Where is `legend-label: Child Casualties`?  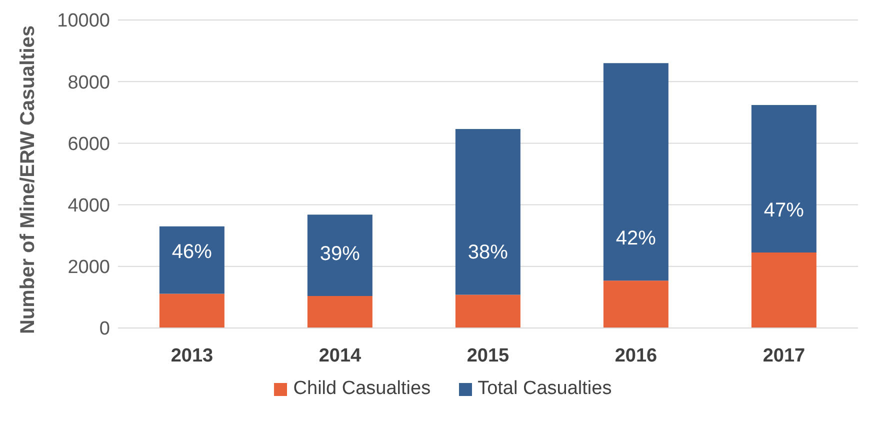 legend-label: Child Casualties is located at coordinates (362, 389).